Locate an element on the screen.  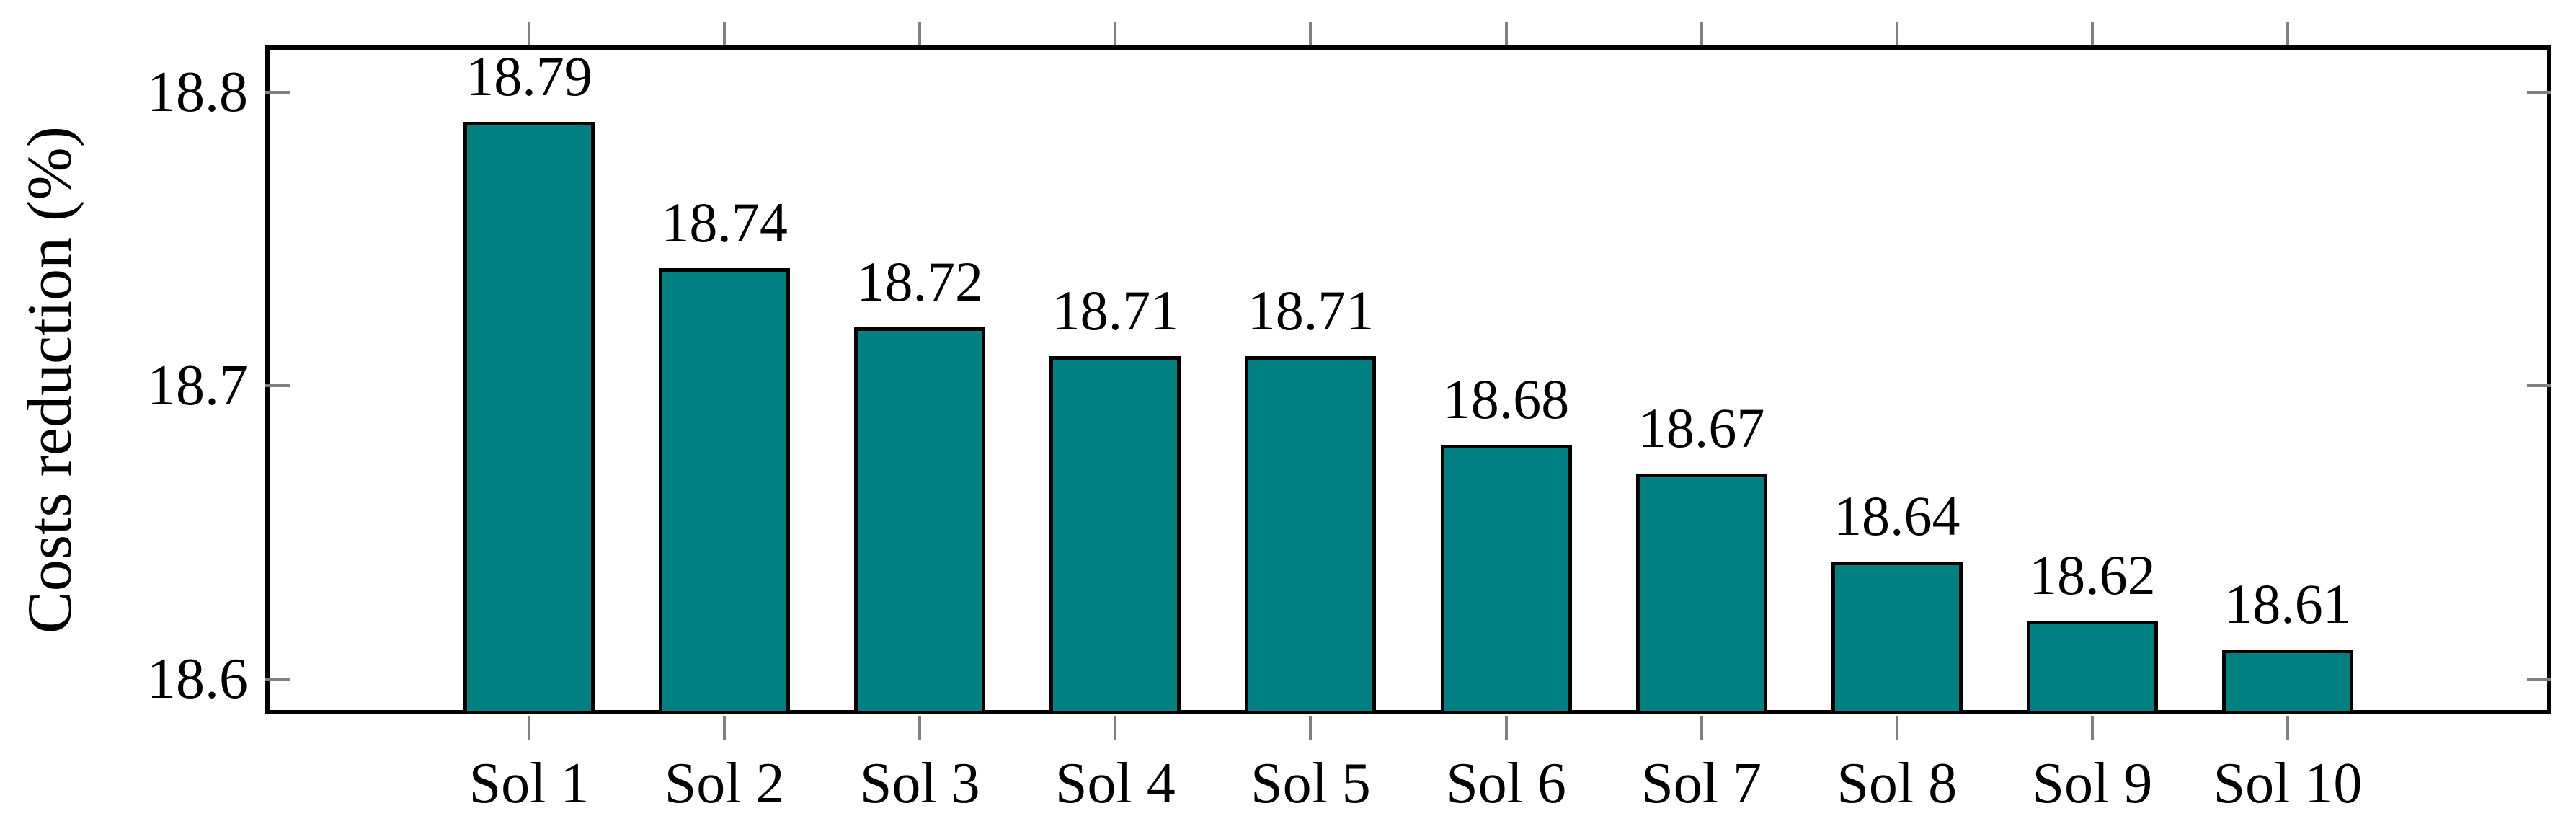
x-category-label: Sol 1 is located at coordinates (529, 783).